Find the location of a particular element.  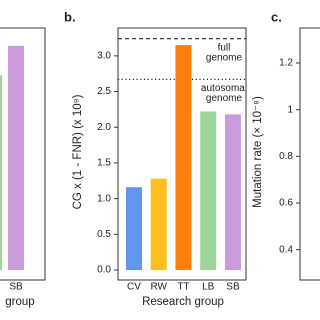

y-axis-label: Mutation rate (× 10⁻⁸) is located at coordinates (258, 152).